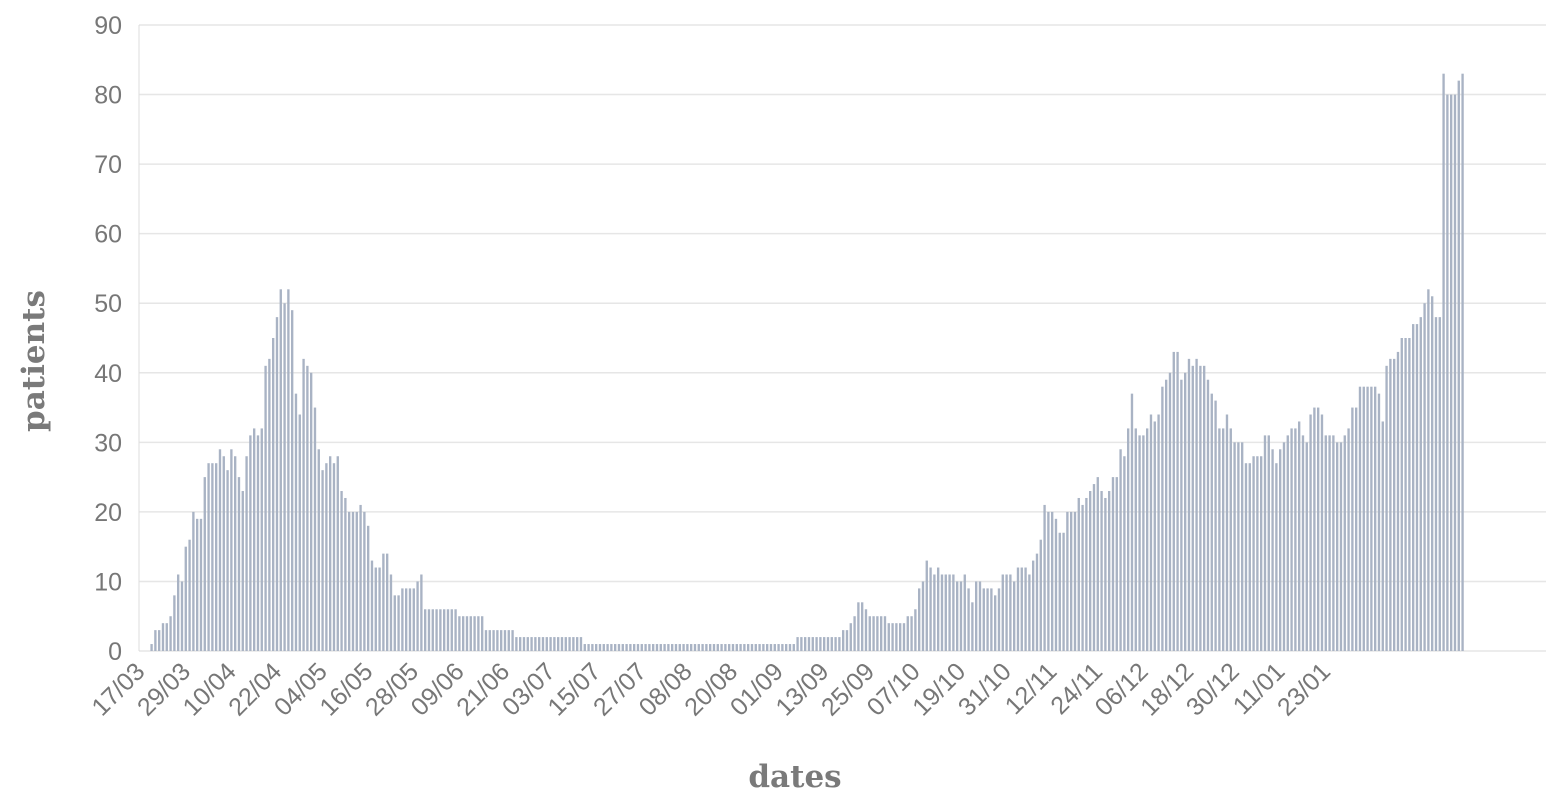  Describe the element at coordinates (108, 339) in the screenshot. I see `y-axis-ticks: 0 10 20 30 40 50 60 70 80 90` at that location.